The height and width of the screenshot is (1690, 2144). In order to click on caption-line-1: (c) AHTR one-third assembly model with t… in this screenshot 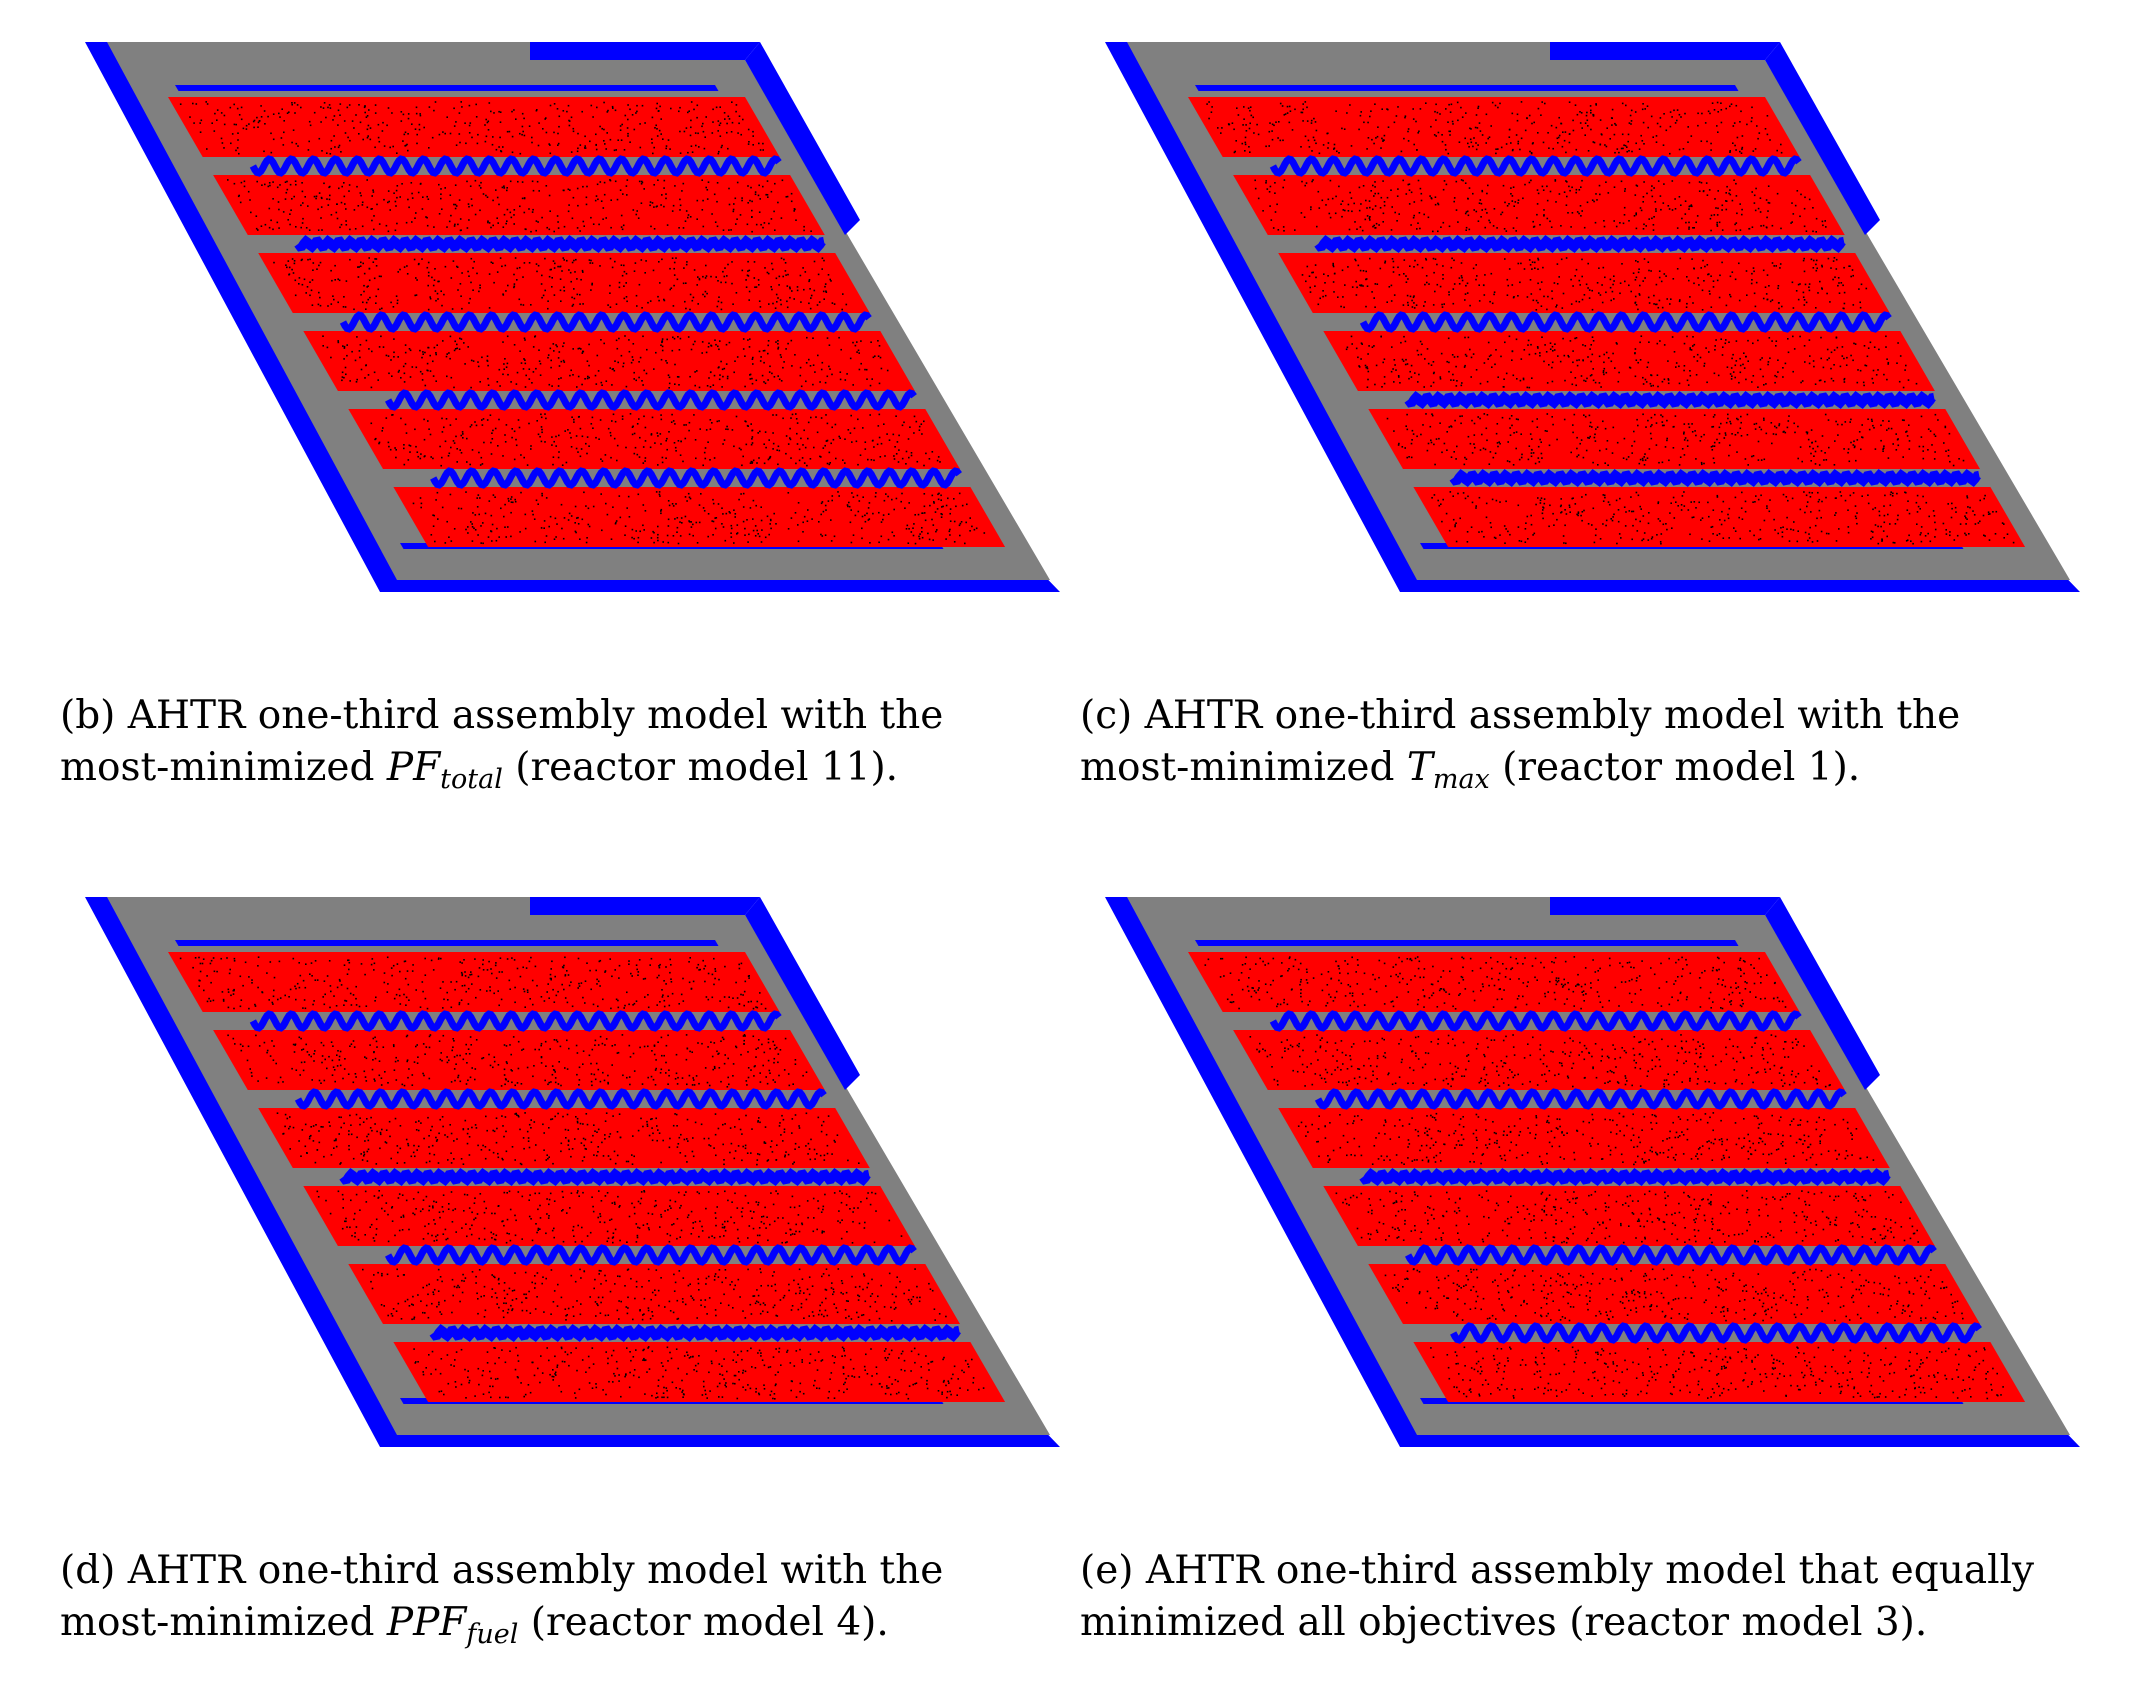, I will do `click(1595, 716)`.